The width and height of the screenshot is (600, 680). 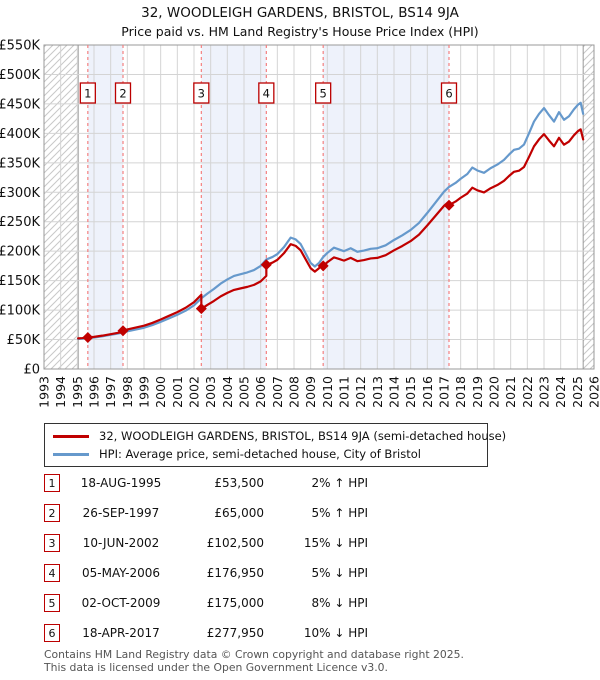 What do you see at coordinates (120, 573) in the screenshot?
I see `sale-date: 05-MAY-2006` at bounding box center [120, 573].